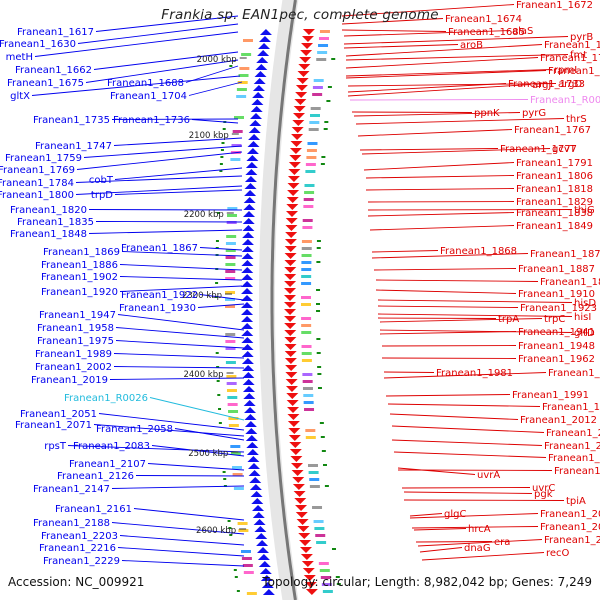 This screenshot has height=604, width=600. Describe the element at coordinates (208, 454) in the screenshot. I see `scale-tick-label: 2500 kbp` at that location.